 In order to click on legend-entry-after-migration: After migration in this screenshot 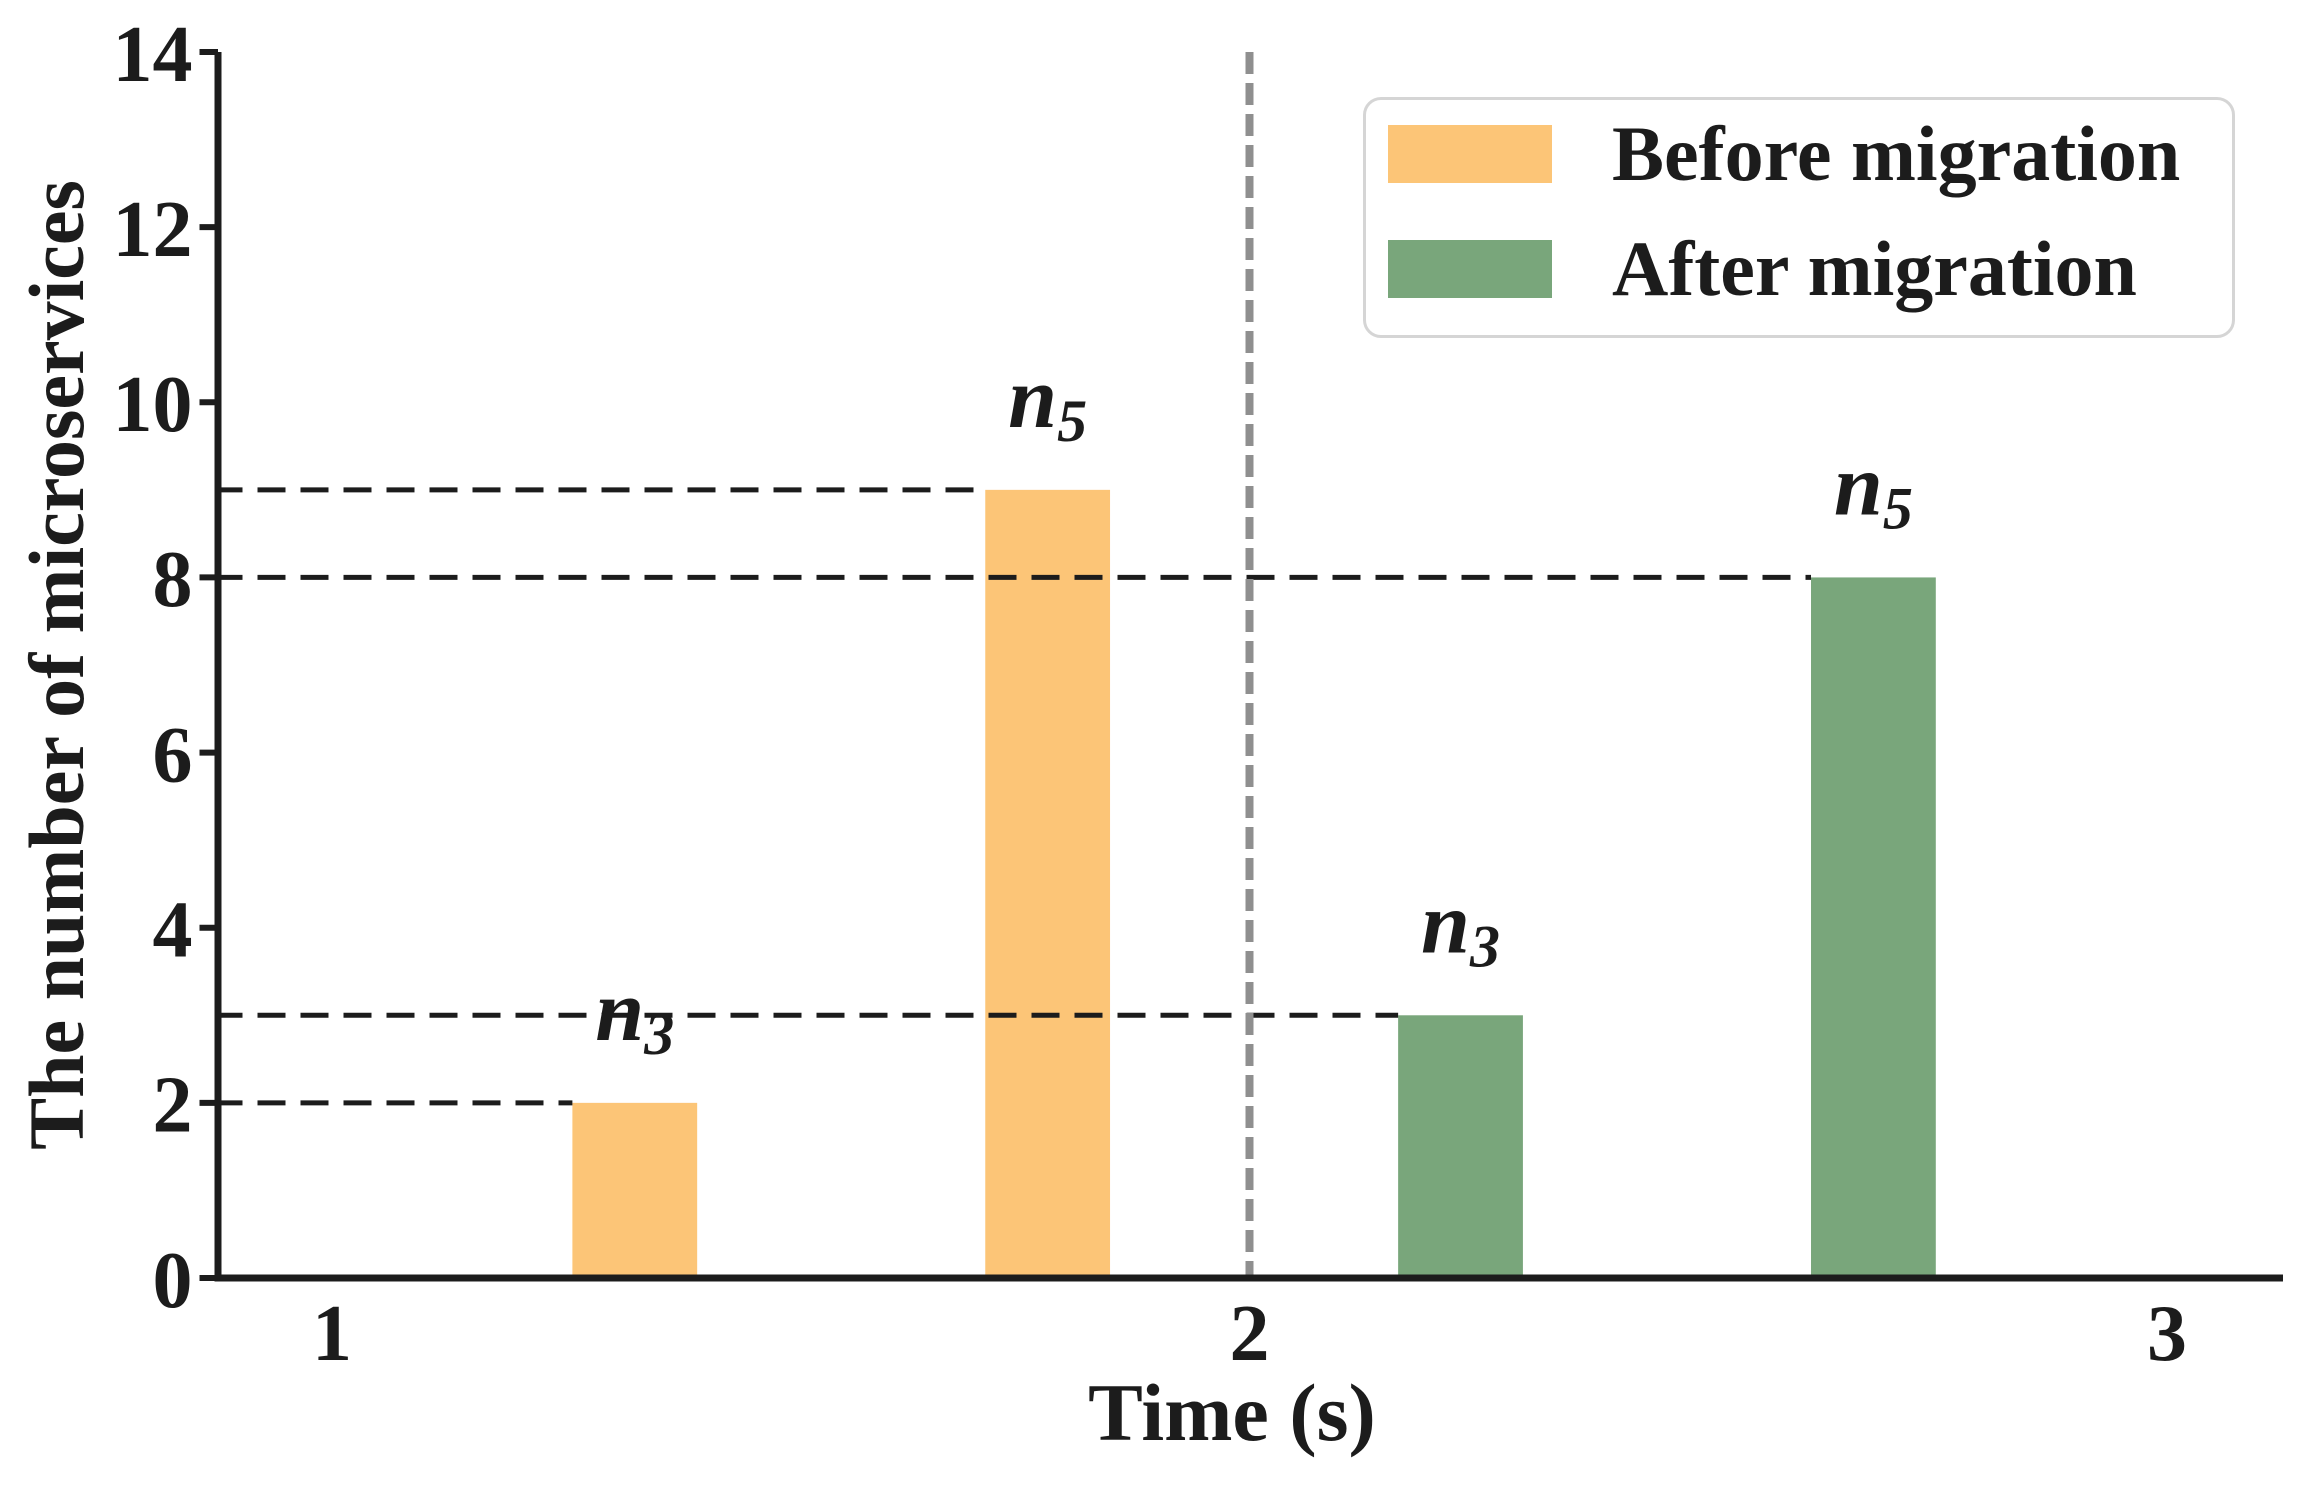, I will do `click(1762, 268)`.